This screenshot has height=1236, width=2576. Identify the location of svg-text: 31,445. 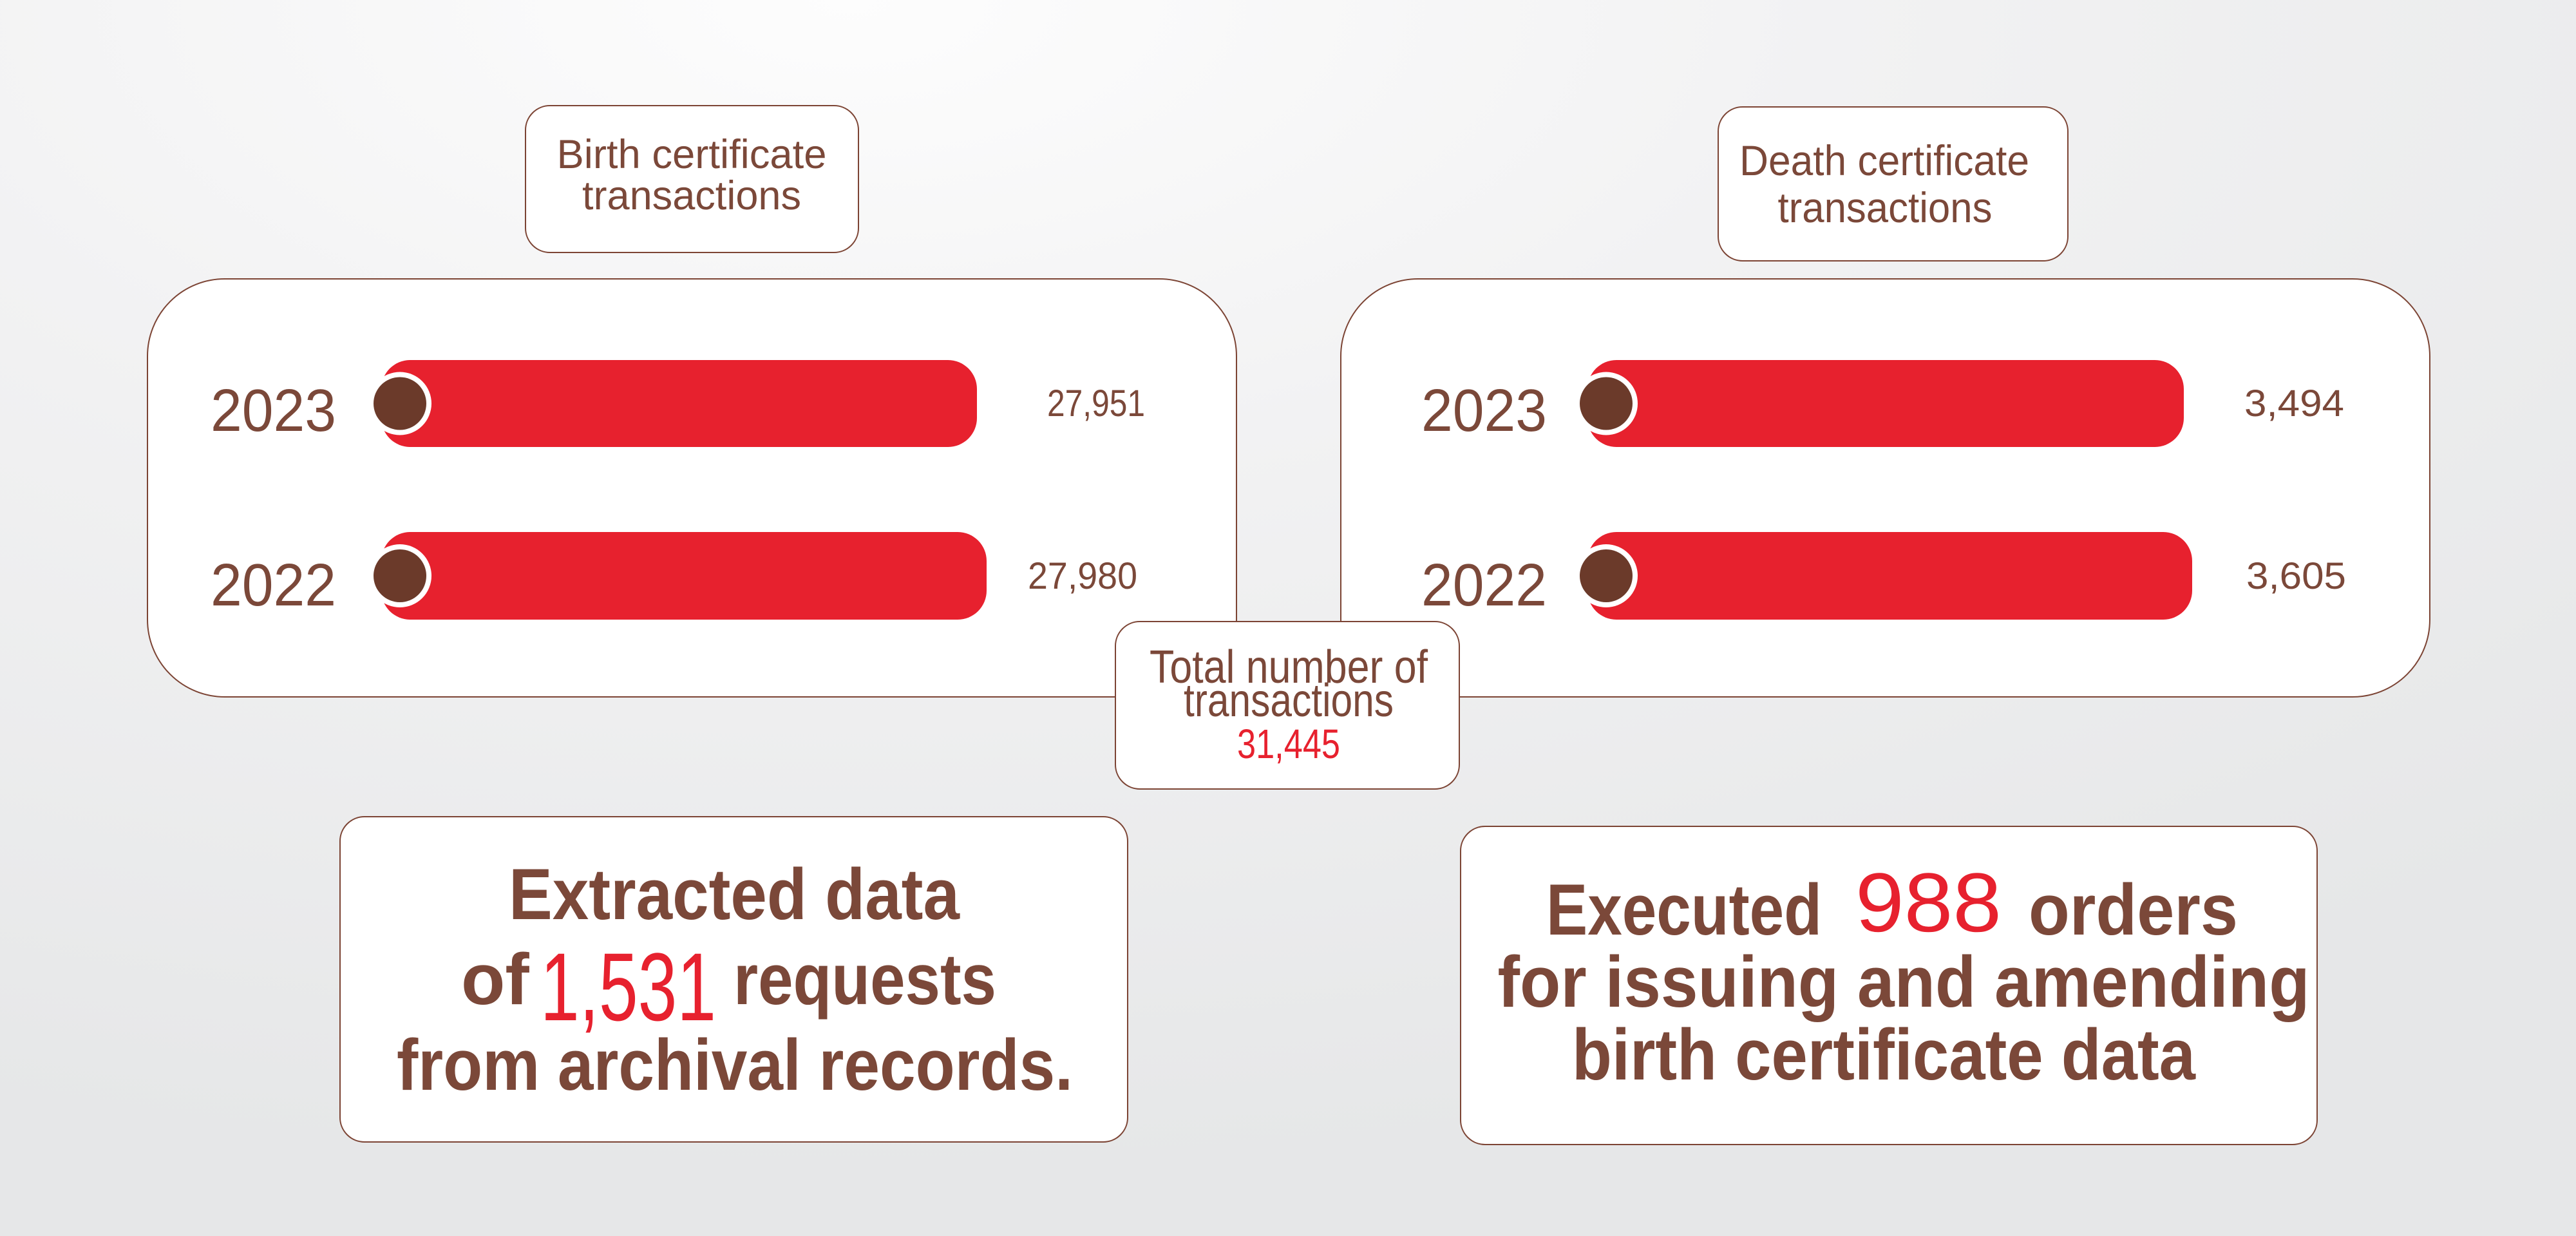
(1288, 744).